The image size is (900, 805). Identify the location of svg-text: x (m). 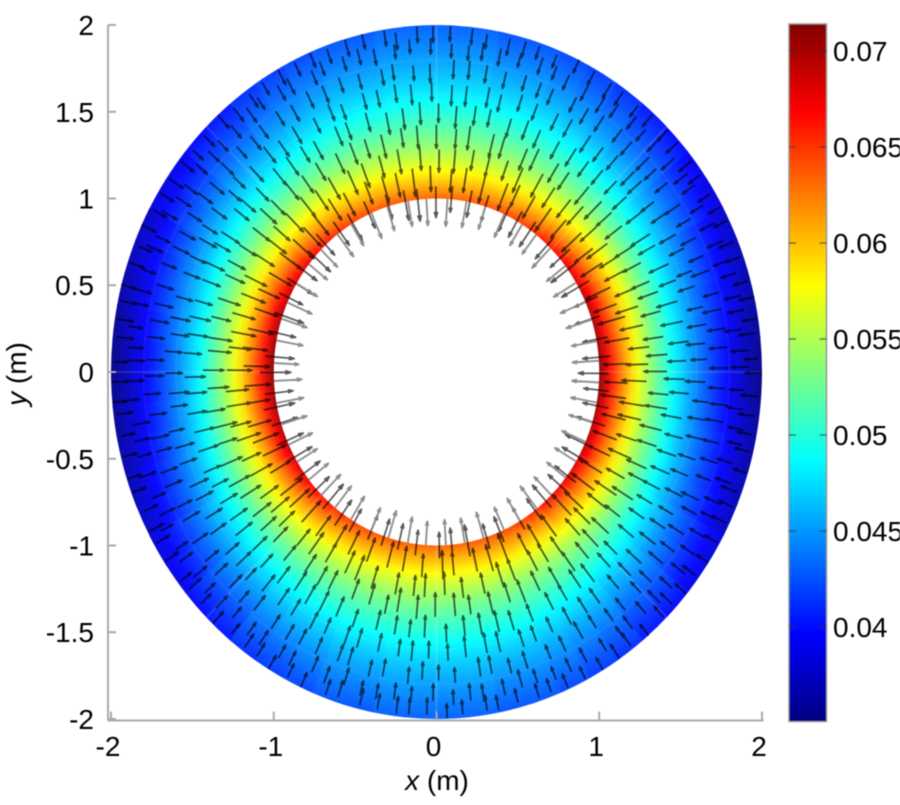
(436, 780).